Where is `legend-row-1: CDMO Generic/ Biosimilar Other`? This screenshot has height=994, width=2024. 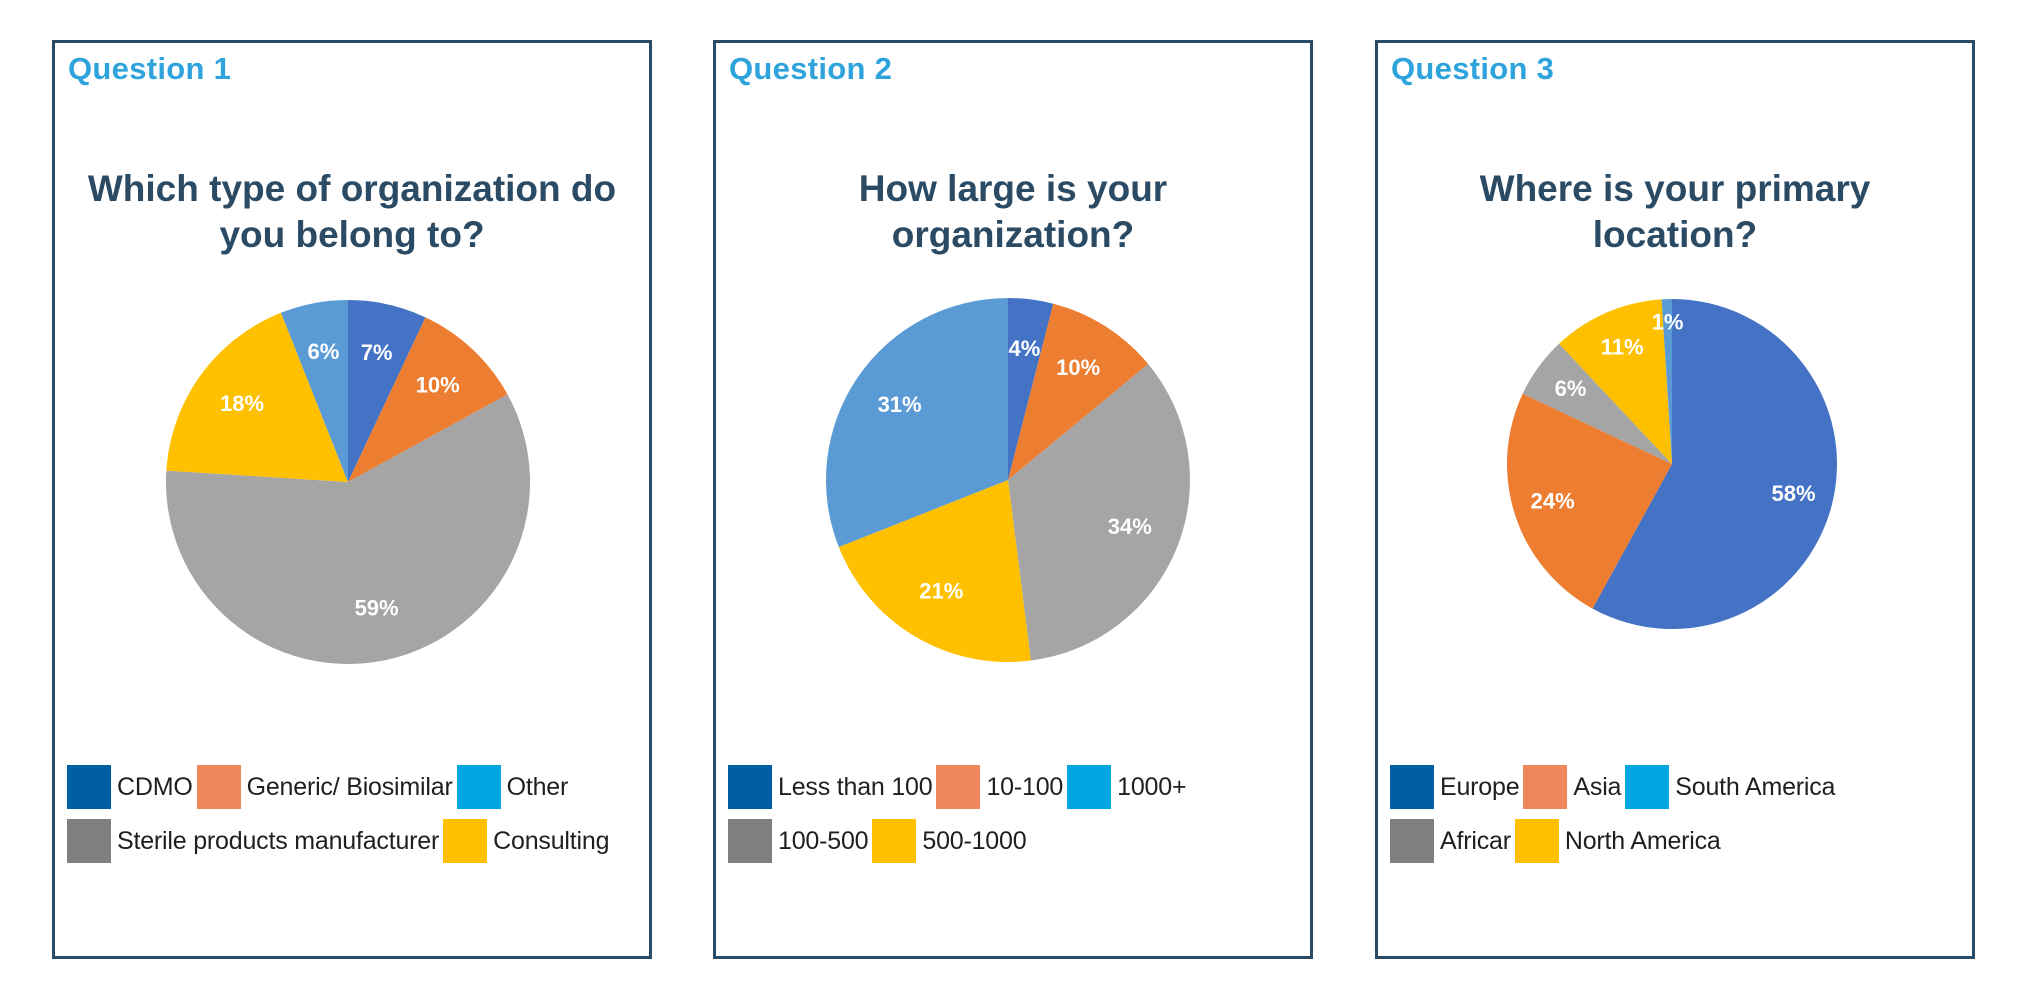 legend-row-1: CDMO Generic/ Biosimilar Other is located at coordinates (319, 787).